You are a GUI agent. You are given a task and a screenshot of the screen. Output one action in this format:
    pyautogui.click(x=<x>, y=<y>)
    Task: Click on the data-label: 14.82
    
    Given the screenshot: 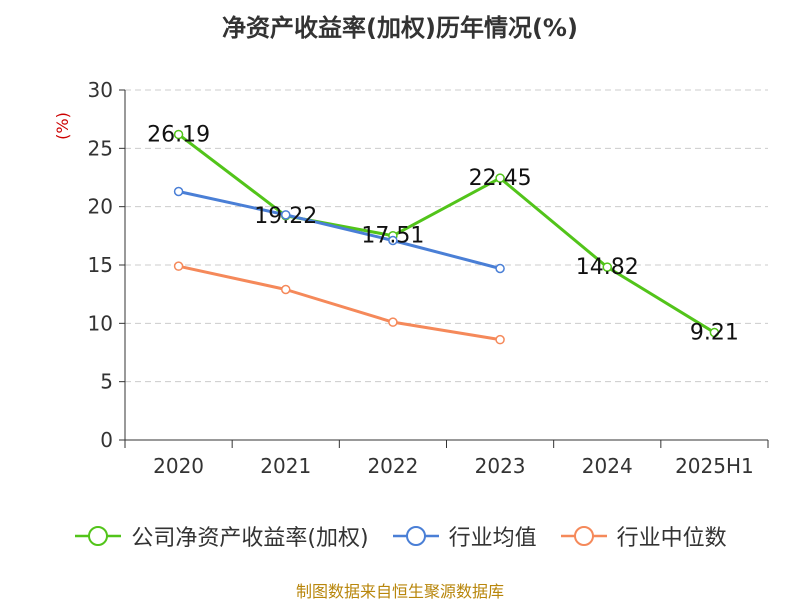 What is the action you would take?
    pyautogui.click(x=607, y=267)
    